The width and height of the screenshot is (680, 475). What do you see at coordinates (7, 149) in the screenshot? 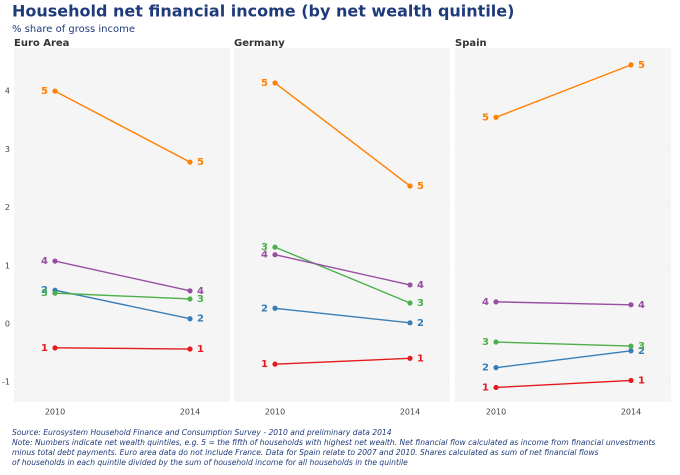
I see `y-tick-label: 3` at bounding box center [7, 149].